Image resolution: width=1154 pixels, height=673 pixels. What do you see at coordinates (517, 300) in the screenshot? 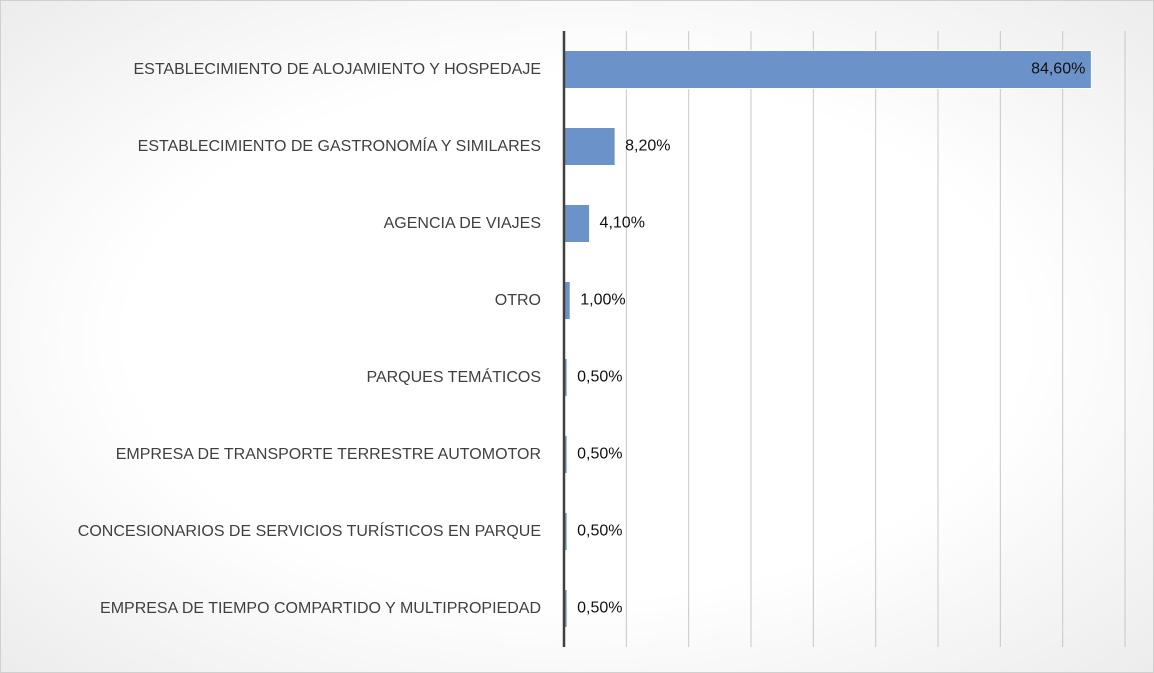
I see `category-label: OTRO` at bounding box center [517, 300].